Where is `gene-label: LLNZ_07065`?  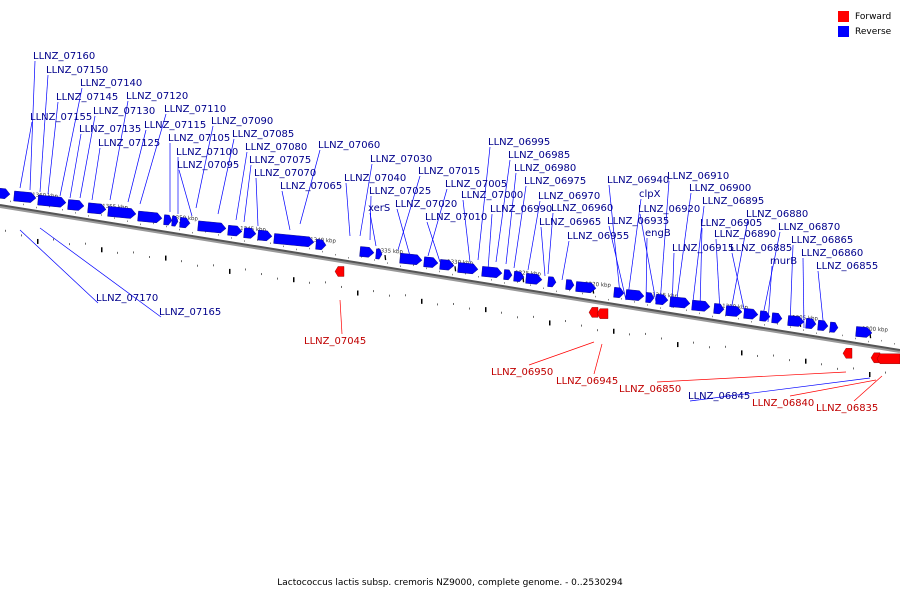
gene-label: LLNZ_07065 is located at coordinates (311, 186).